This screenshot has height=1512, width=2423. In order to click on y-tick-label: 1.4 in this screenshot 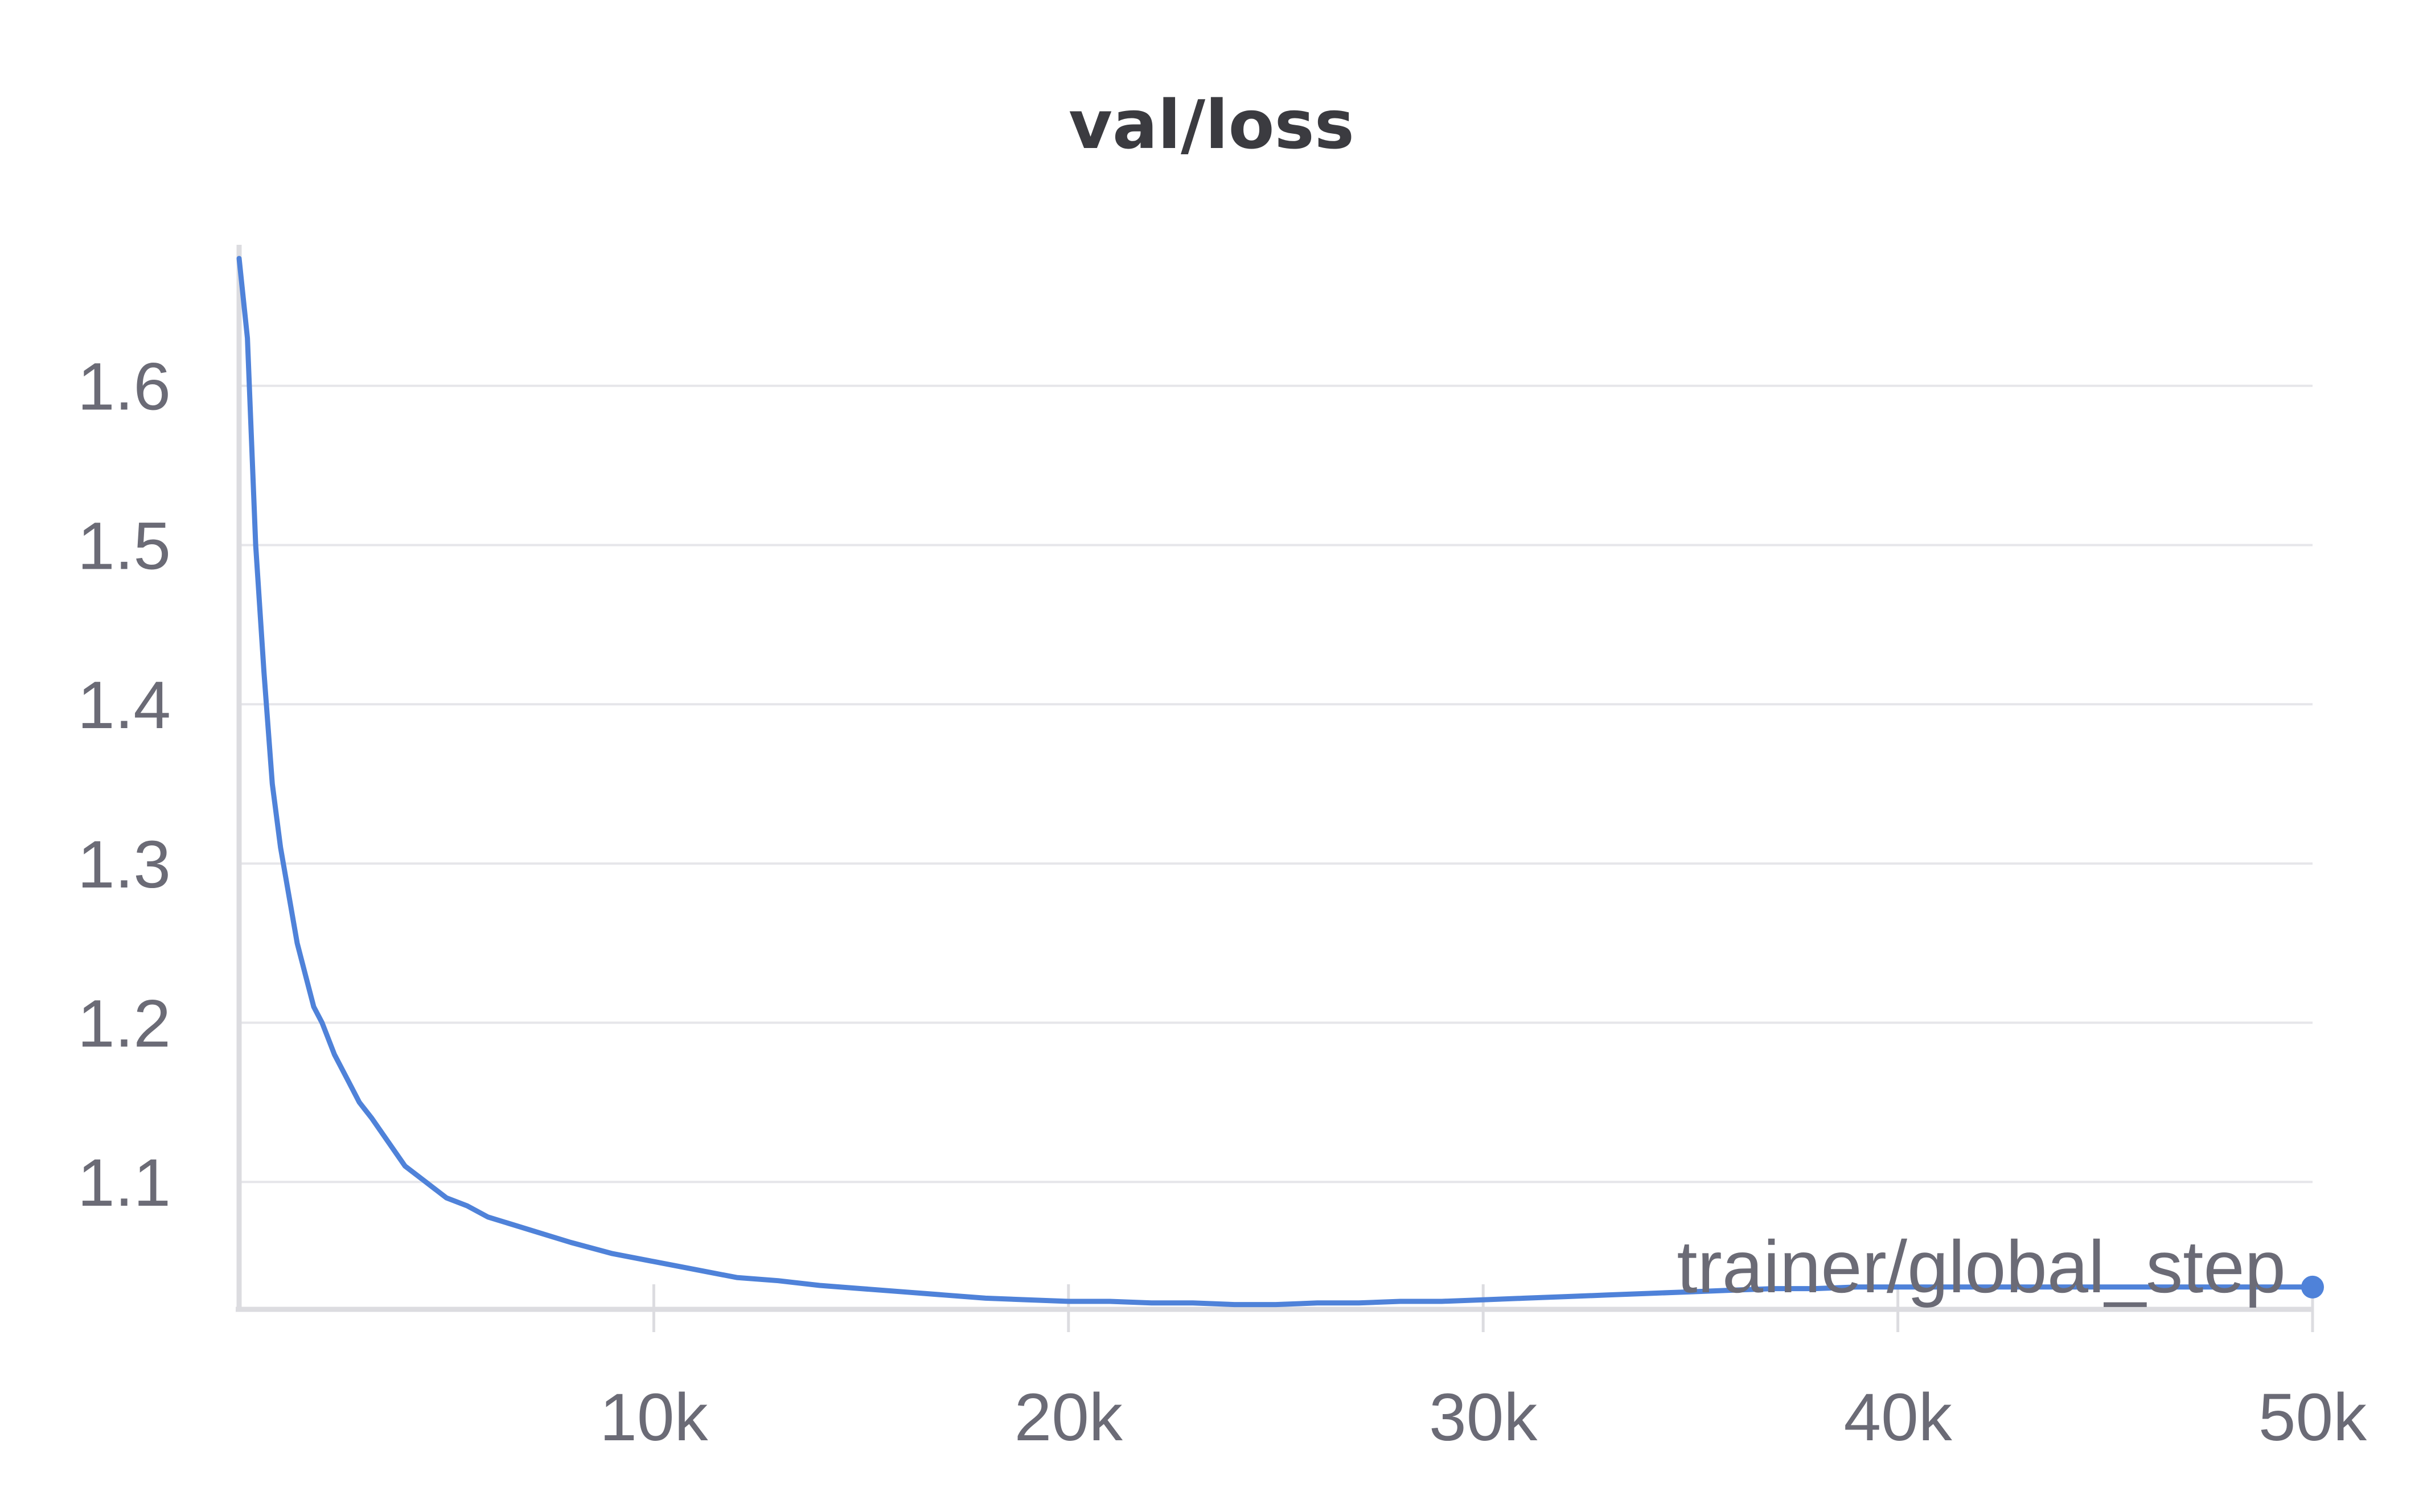, I will do `click(124, 705)`.